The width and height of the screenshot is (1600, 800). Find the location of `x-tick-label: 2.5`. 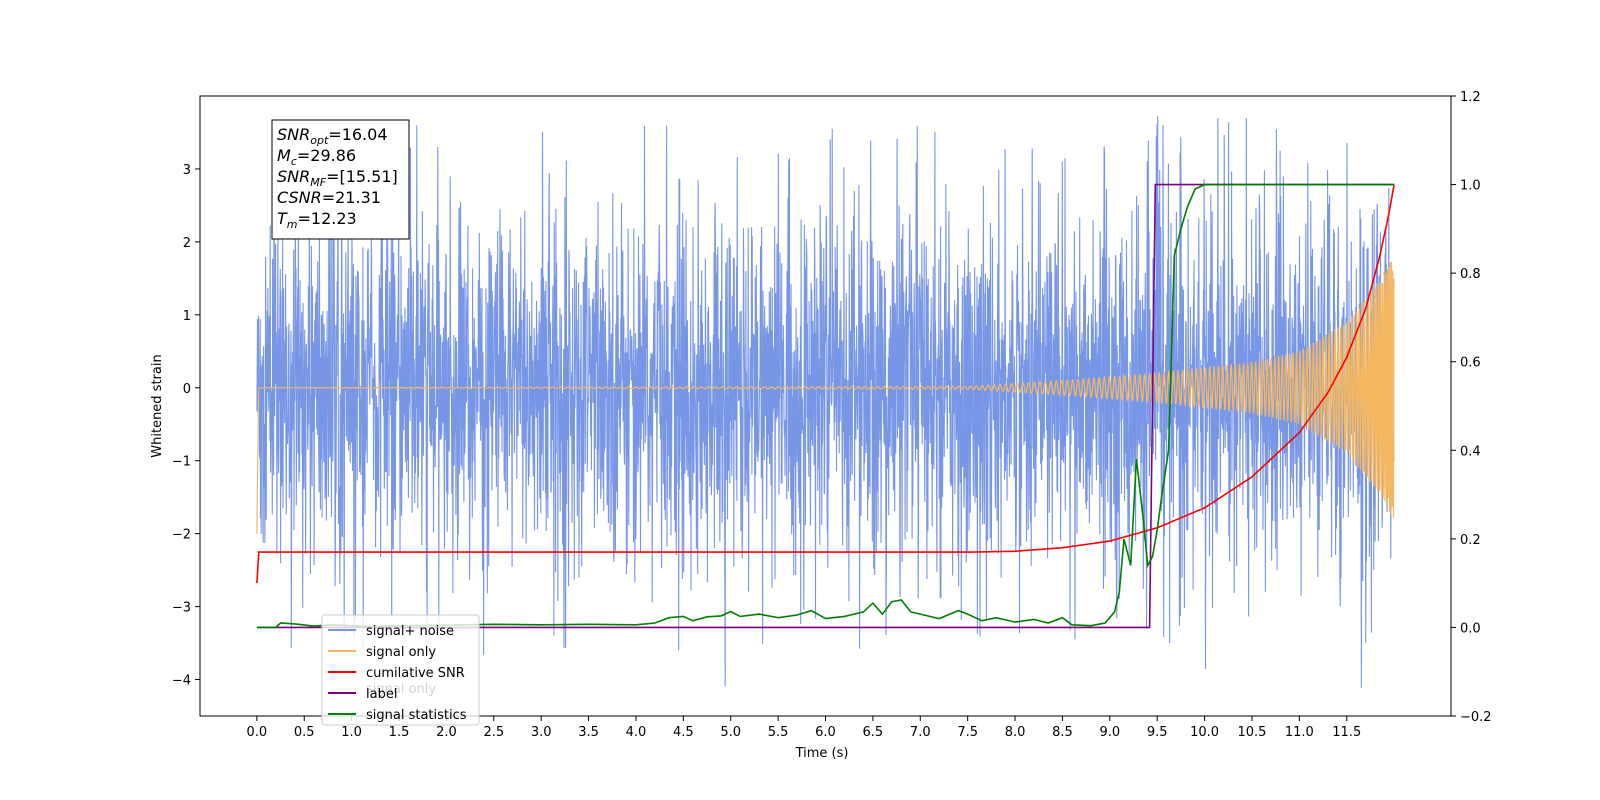

x-tick-label: 2.5 is located at coordinates (493, 732).